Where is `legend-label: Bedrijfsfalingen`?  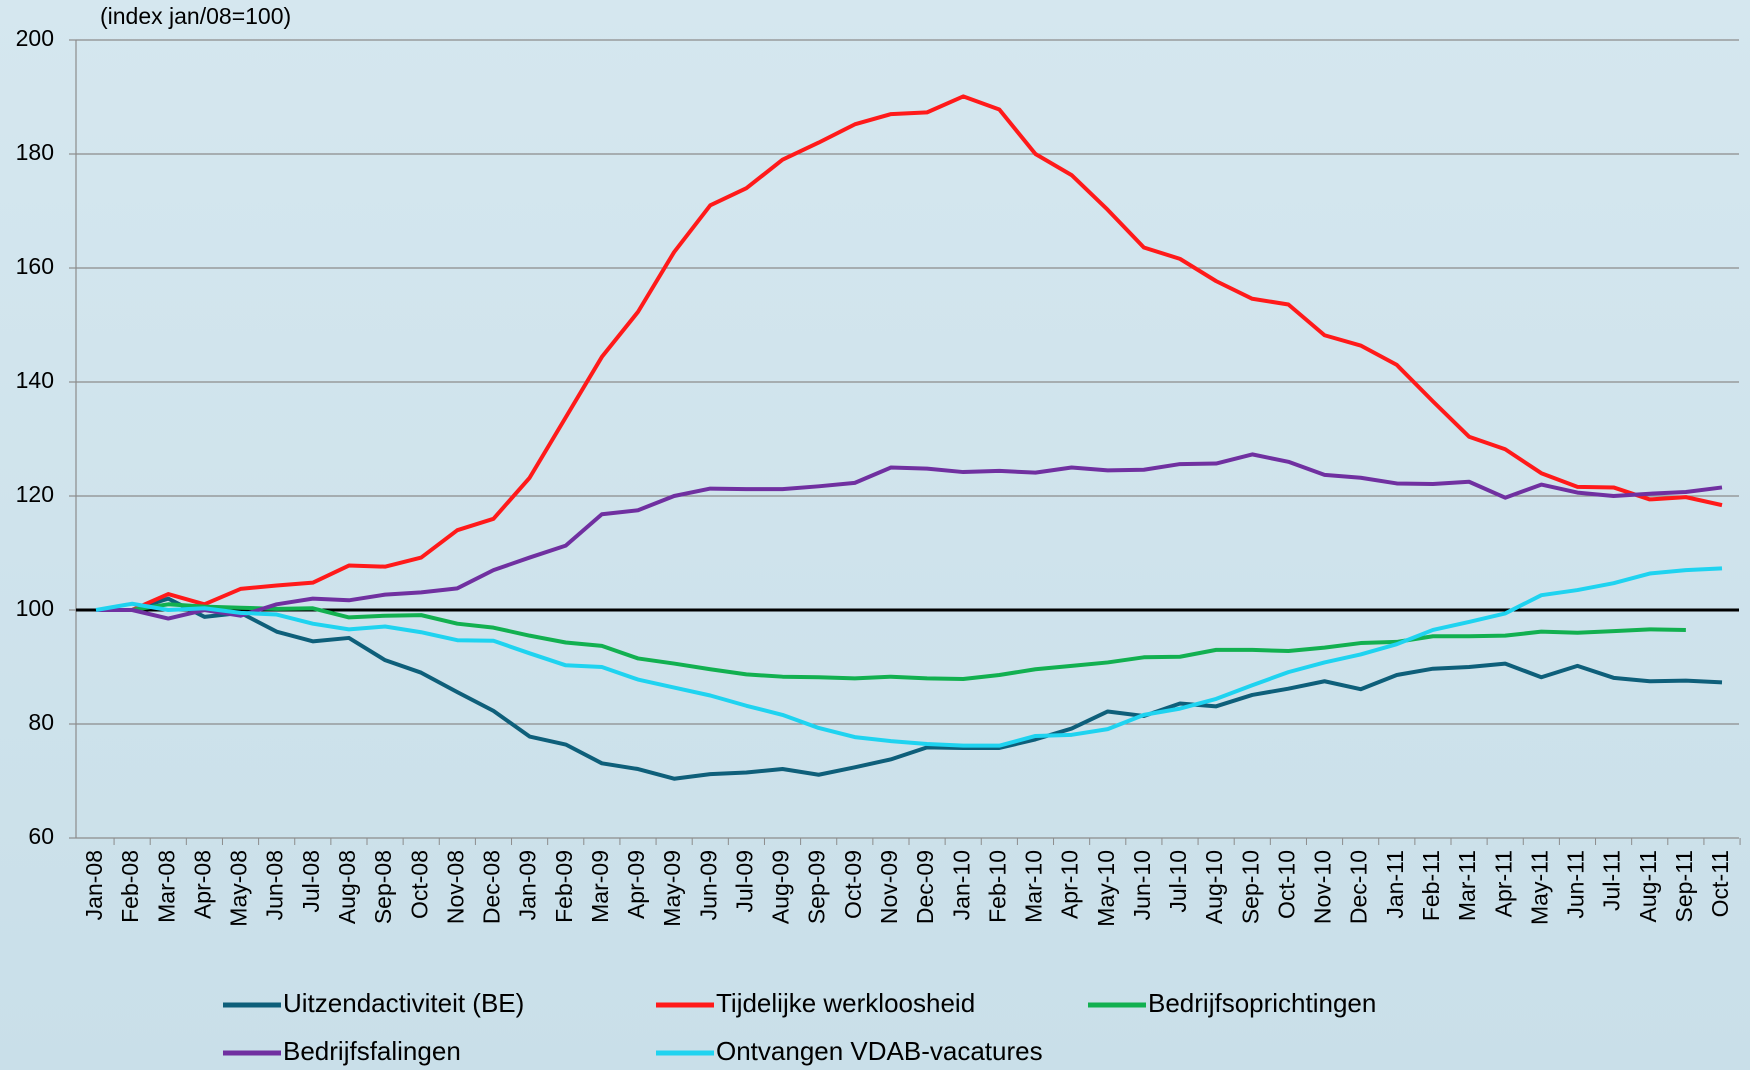 legend-label: Bedrijfsfalingen is located at coordinates (372, 1051).